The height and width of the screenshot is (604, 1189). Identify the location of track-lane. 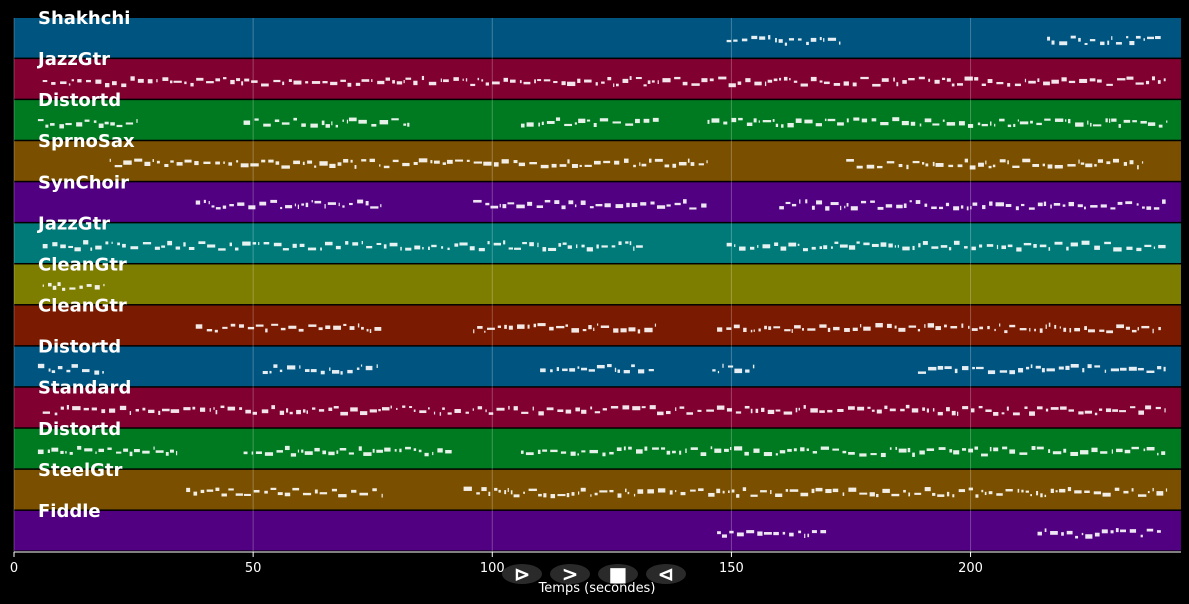
(597, 243).